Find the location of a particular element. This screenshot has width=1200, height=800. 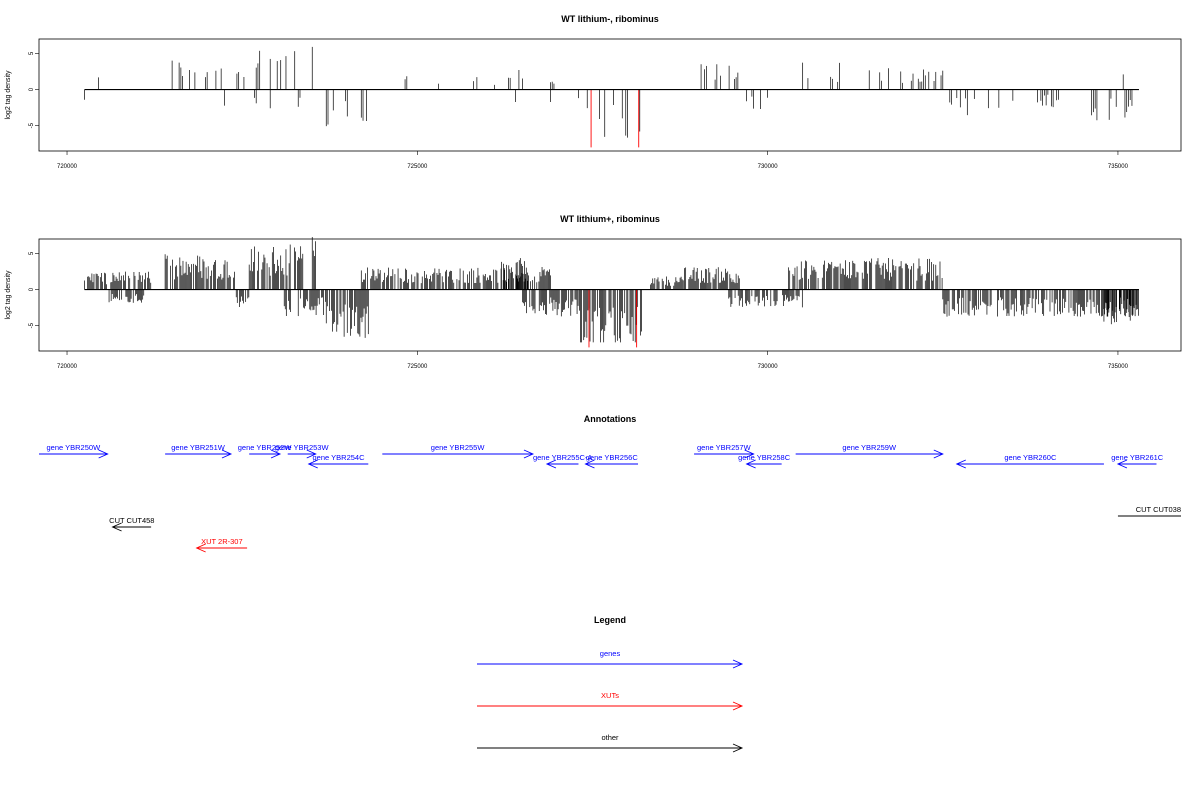

gene-feature: gene YBR261C is located at coordinates (1137, 461).